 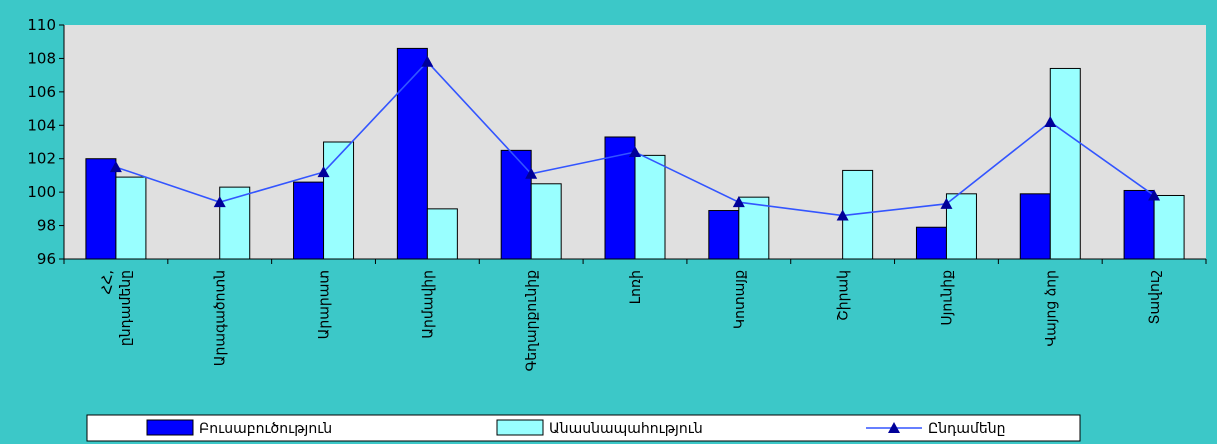 What do you see at coordinates (46, 259) in the screenshot?
I see `y-tick-label: 96` at bounding box center [46, 259].